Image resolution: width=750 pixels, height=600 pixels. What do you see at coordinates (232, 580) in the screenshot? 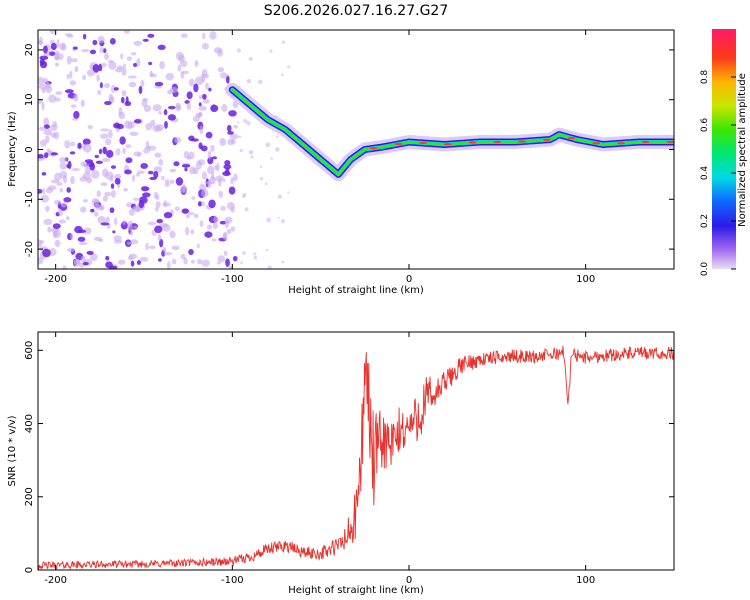
I see `snr-x-tick-label: -100` at bounding box center [232, 580].